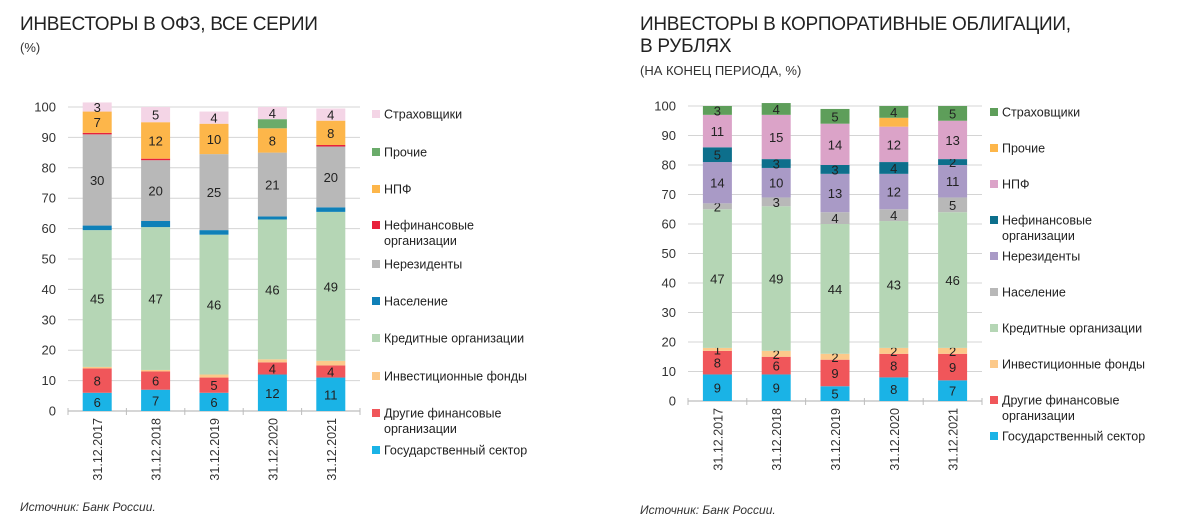 The width and height of the screenshot is (1200, 532). Describe the element at coordinates (30, 47) in the screenshot. I see `left-chart-subtitle: (%)` at that location.